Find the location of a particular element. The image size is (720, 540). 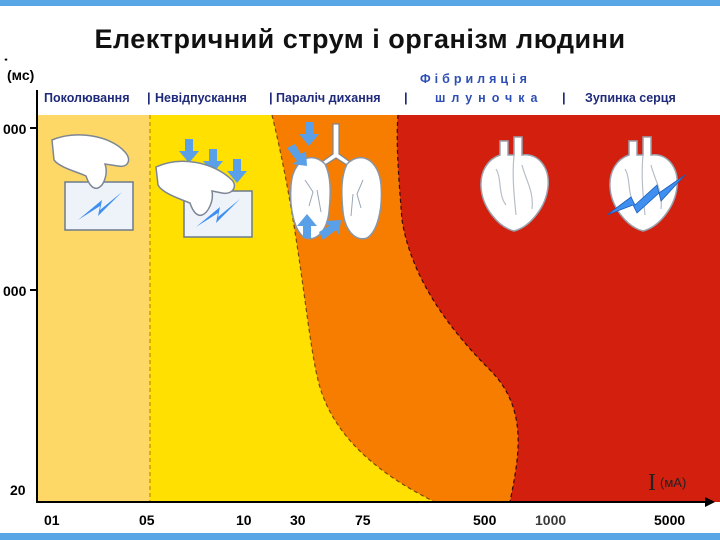

x-axis-unit-text: (мА) is located at coordinates (673, 482).